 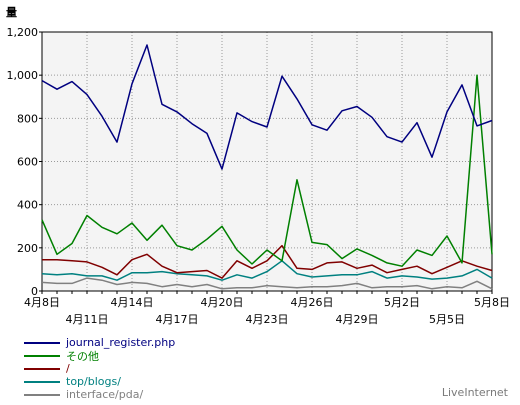 What do you see at coordinates (42, 302) in the screenshot?
I see `x-tick-label: 4月8日` at bounding box center [42, 302].